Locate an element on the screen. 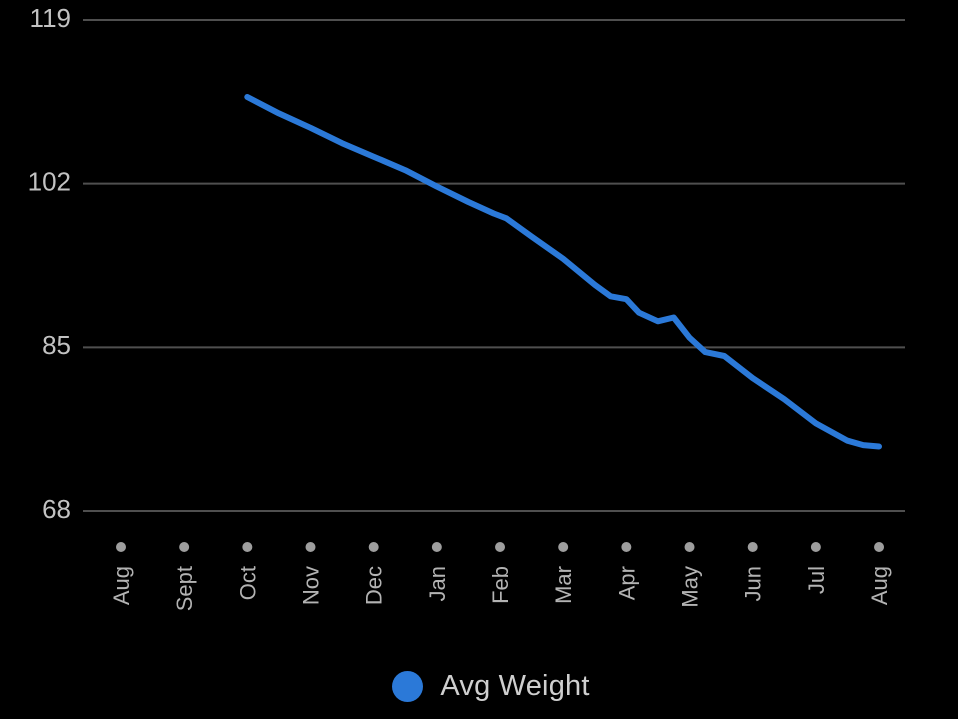 This screenshot has width=958, height=719. x-axis-label: Apr is located at coordinates (626, 583).